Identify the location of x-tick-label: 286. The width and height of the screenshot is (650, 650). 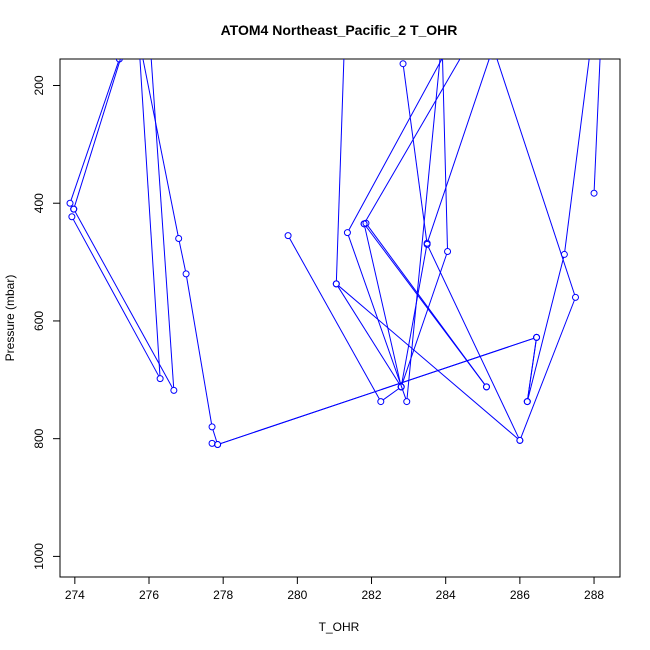
(520, 595).